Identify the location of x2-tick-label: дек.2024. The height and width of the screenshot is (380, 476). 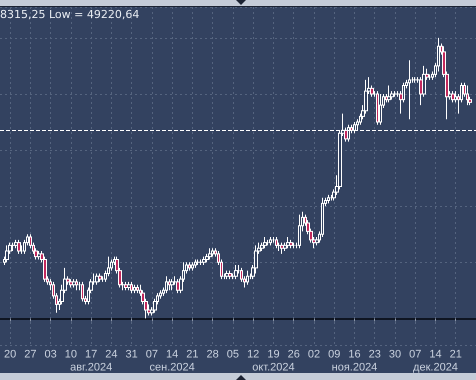
(435, 368).